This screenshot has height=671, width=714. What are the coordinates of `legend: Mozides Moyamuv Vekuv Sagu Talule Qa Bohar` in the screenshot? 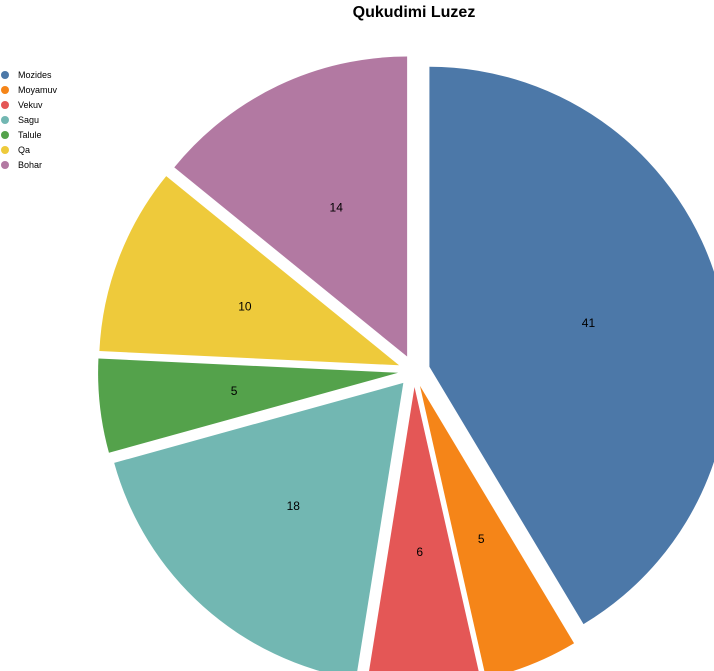 It's located at (29, 120).